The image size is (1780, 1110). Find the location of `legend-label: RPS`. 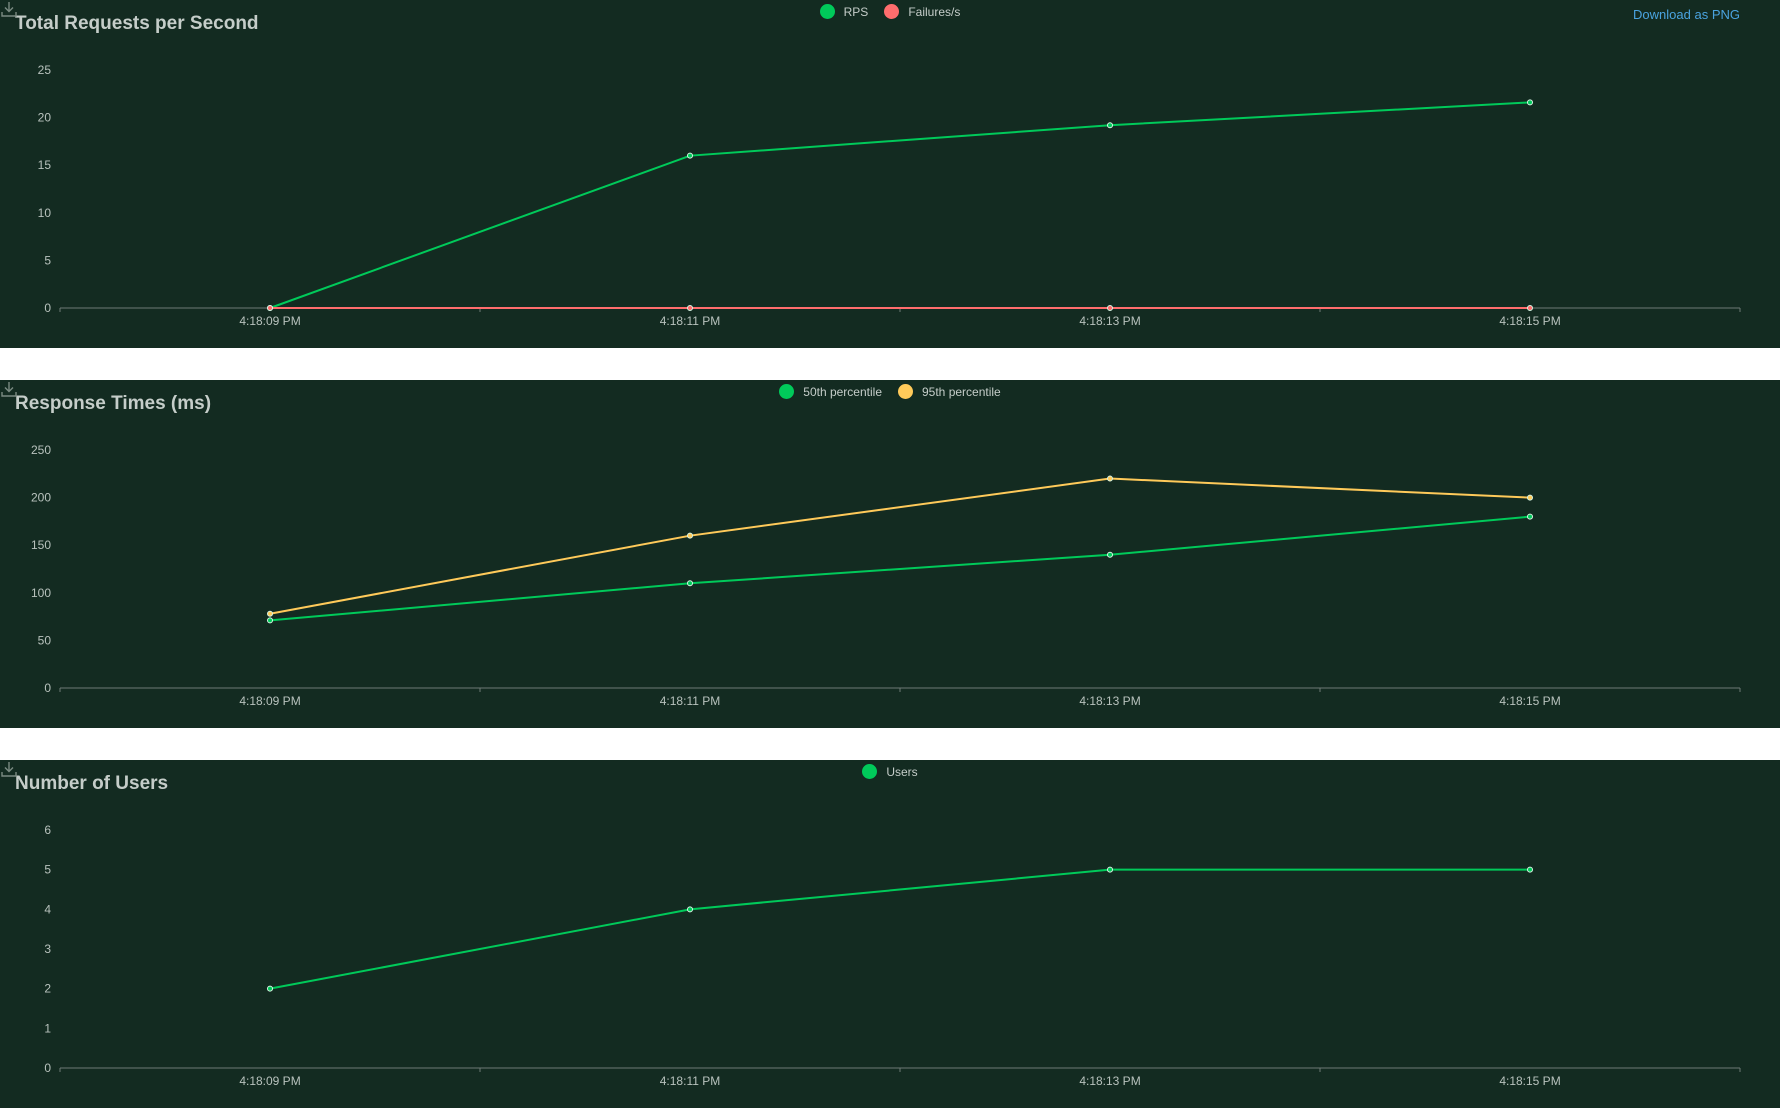

legend-label: RPS is located at coordinates (856, 11).